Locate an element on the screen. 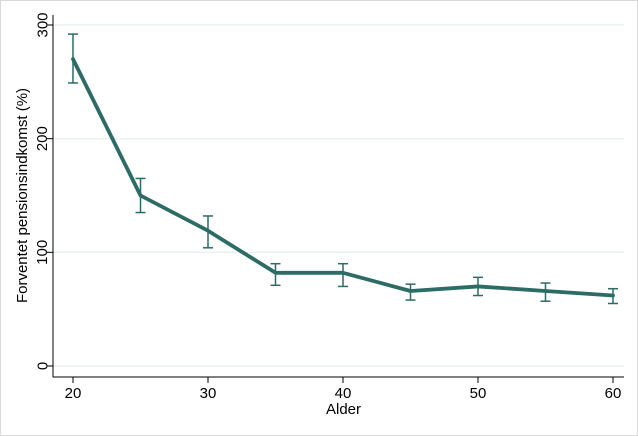 This screenshot has width=638, height=436. y-tick-label-200: 200 is located at coordinates (42, 138).